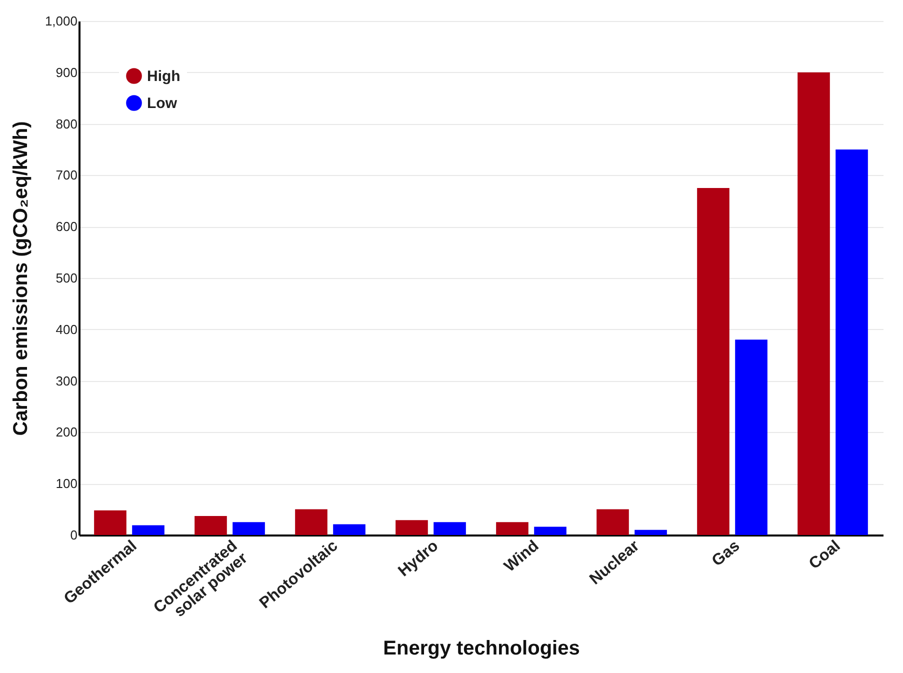 This screenshot has height=673, width=903. What do you see at coordinates (67, 329) in the screenshot?
I see `y-tick-label: 400` at bounding box center [67, 329].